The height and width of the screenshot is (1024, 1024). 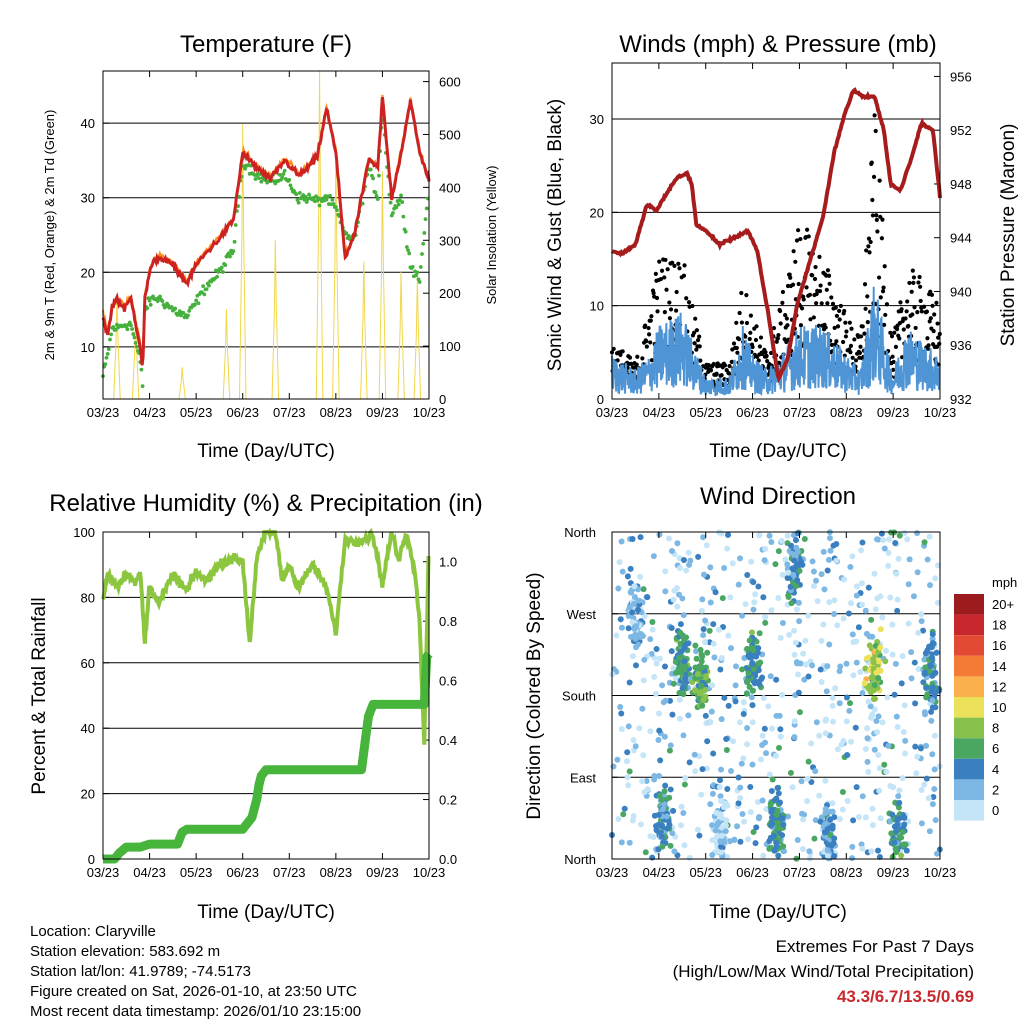 I want to click on x-tick-label: 07/23, so click(x=289, y=872).